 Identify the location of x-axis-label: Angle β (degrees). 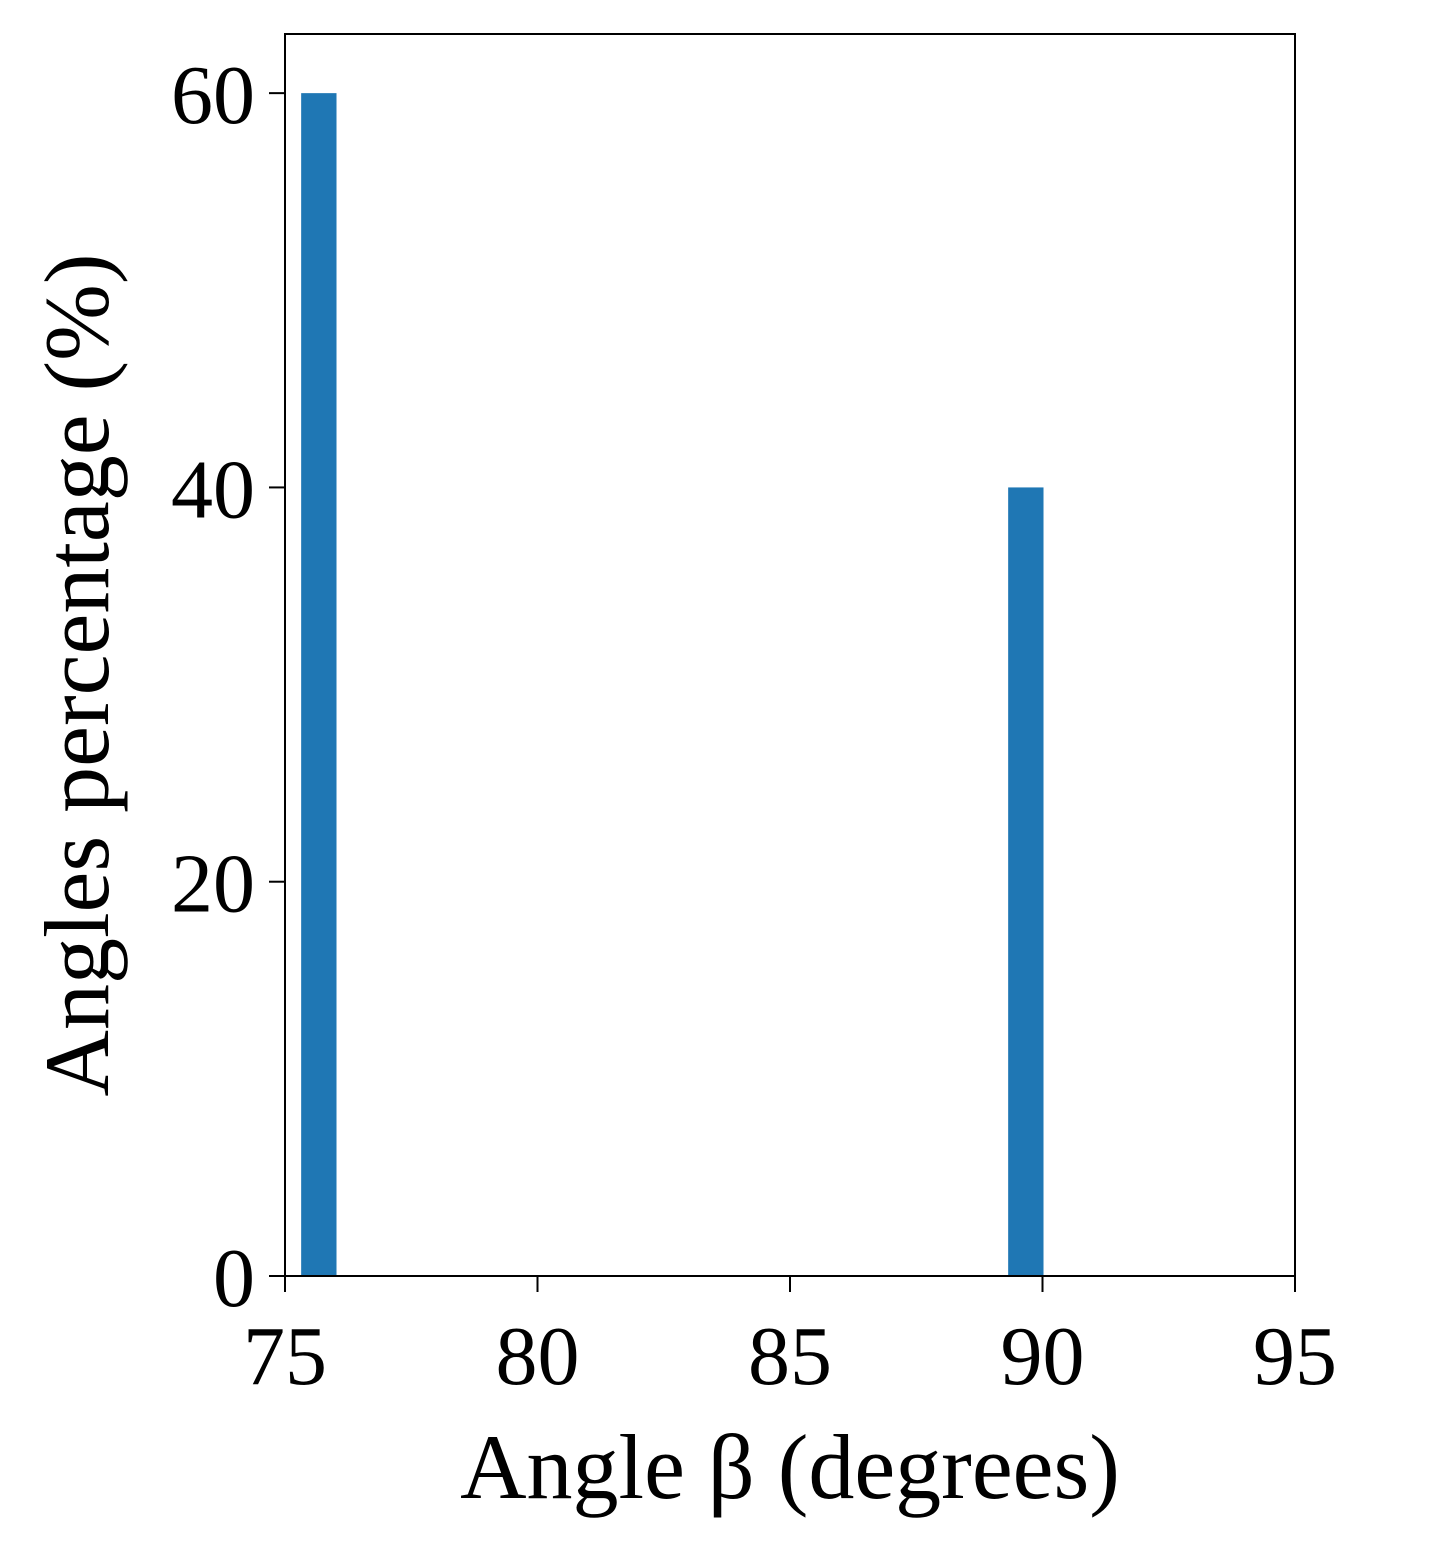
(790, 1467).